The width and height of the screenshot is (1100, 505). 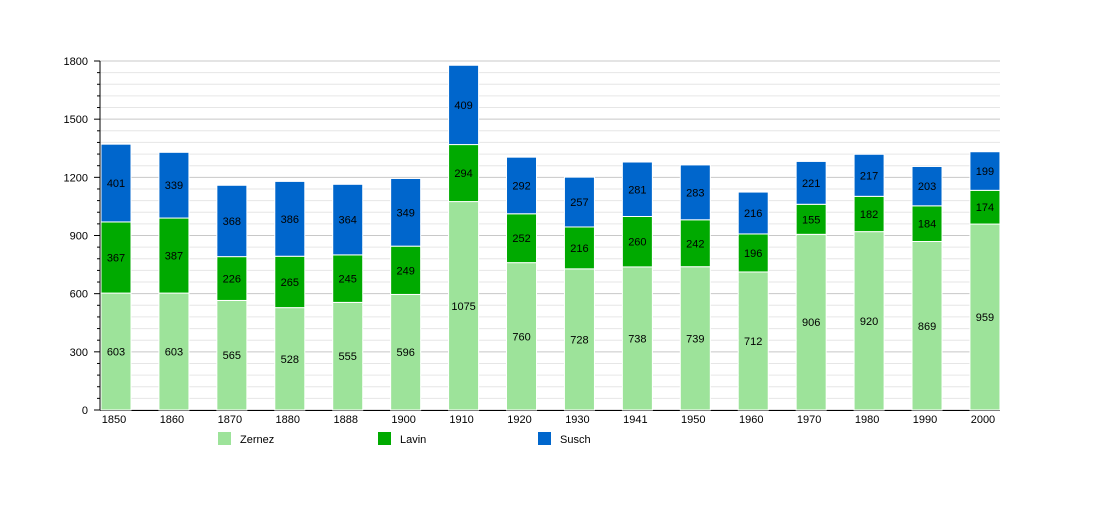 I want to click on data-label: 265, so click(x=290, y=283).